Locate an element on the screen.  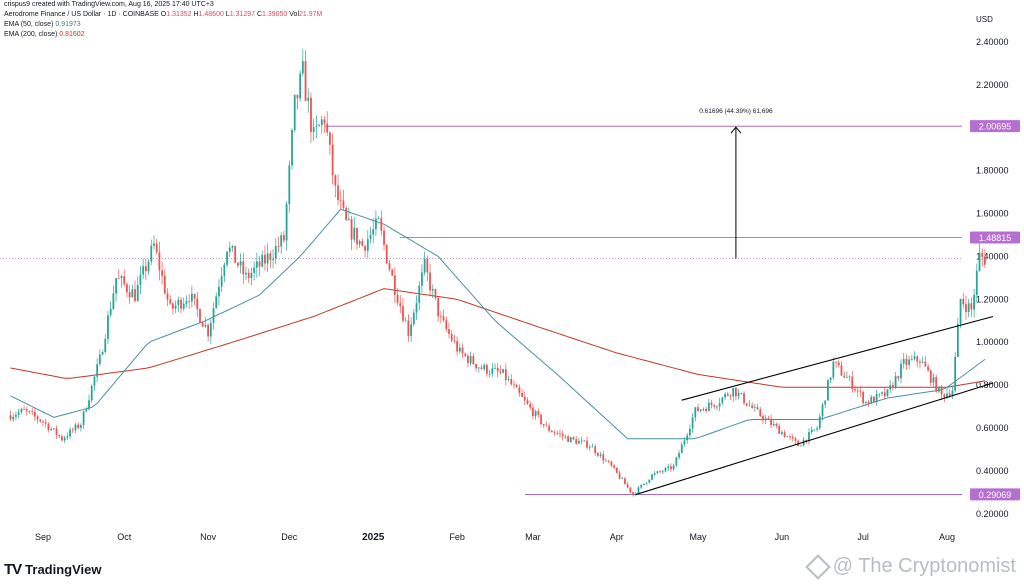
x-tick-label: Nov is located at coordinates (208, 537).